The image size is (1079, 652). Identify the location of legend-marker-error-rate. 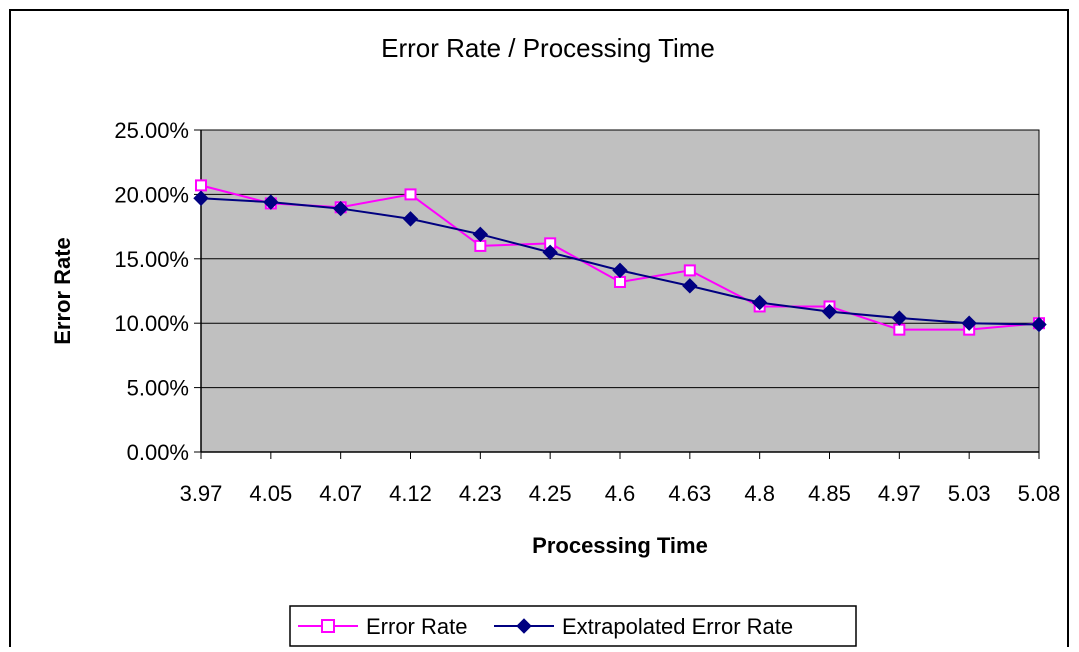
(328, 626).